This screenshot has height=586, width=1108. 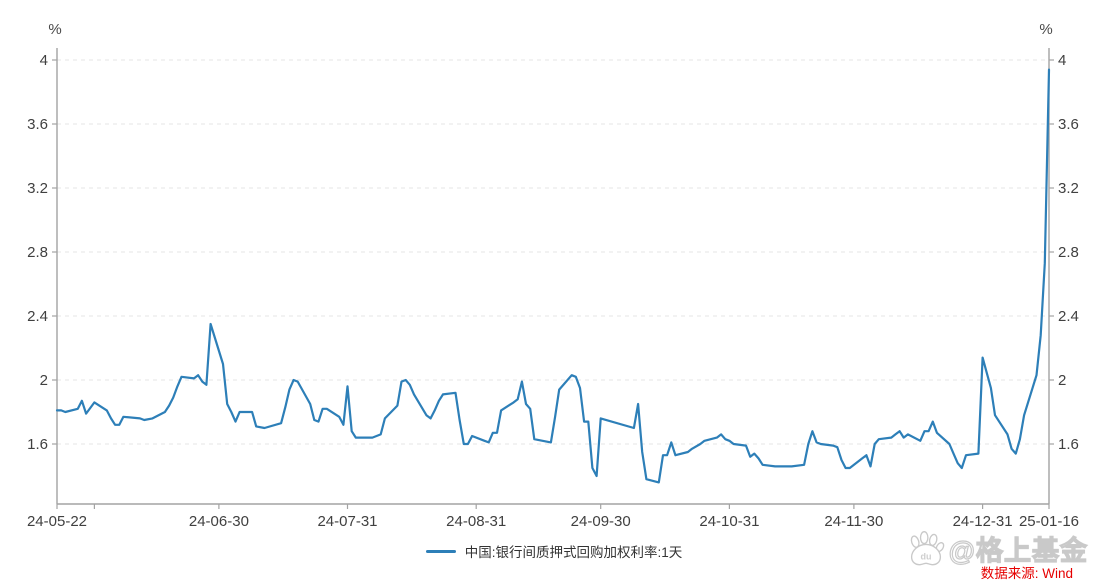 What do you see at coordinates (601, 521) in the screenshot?
I see `x-tick-label: 24-09-30` at bounding box center [601, 521].